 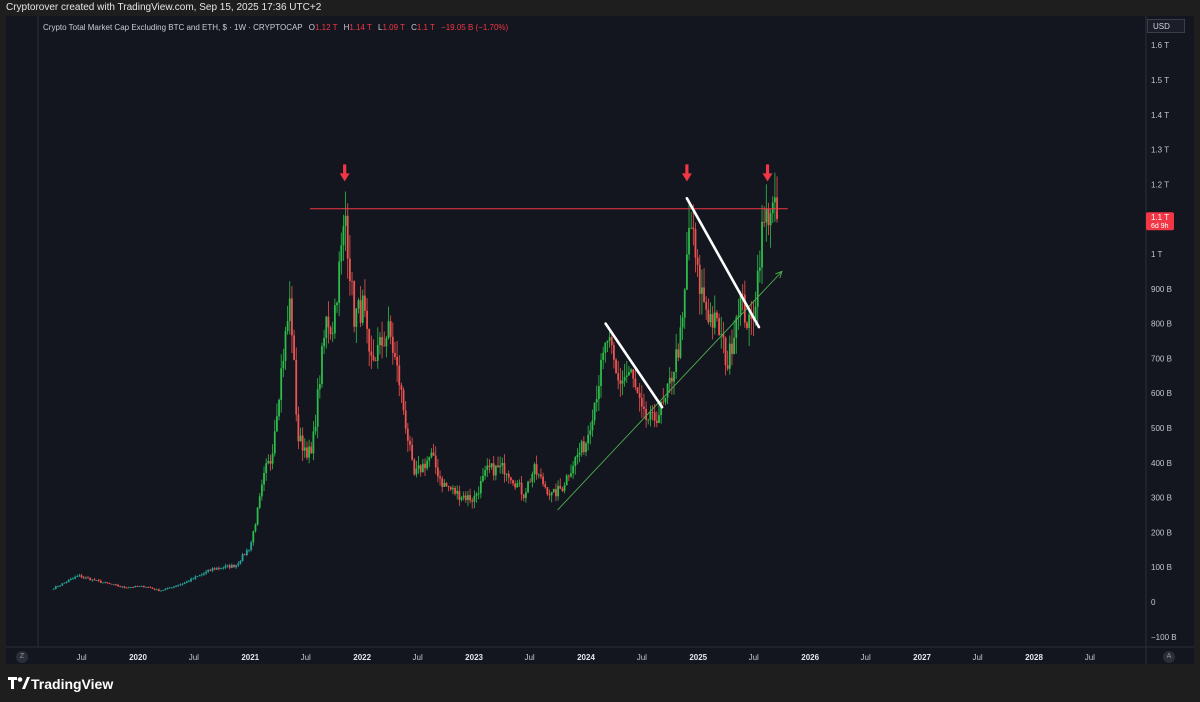 What do you see at coordinates (1161, 463) in the screenshot?
I see `price-tick-label: 400 B` at bounding box center [1161, 463].